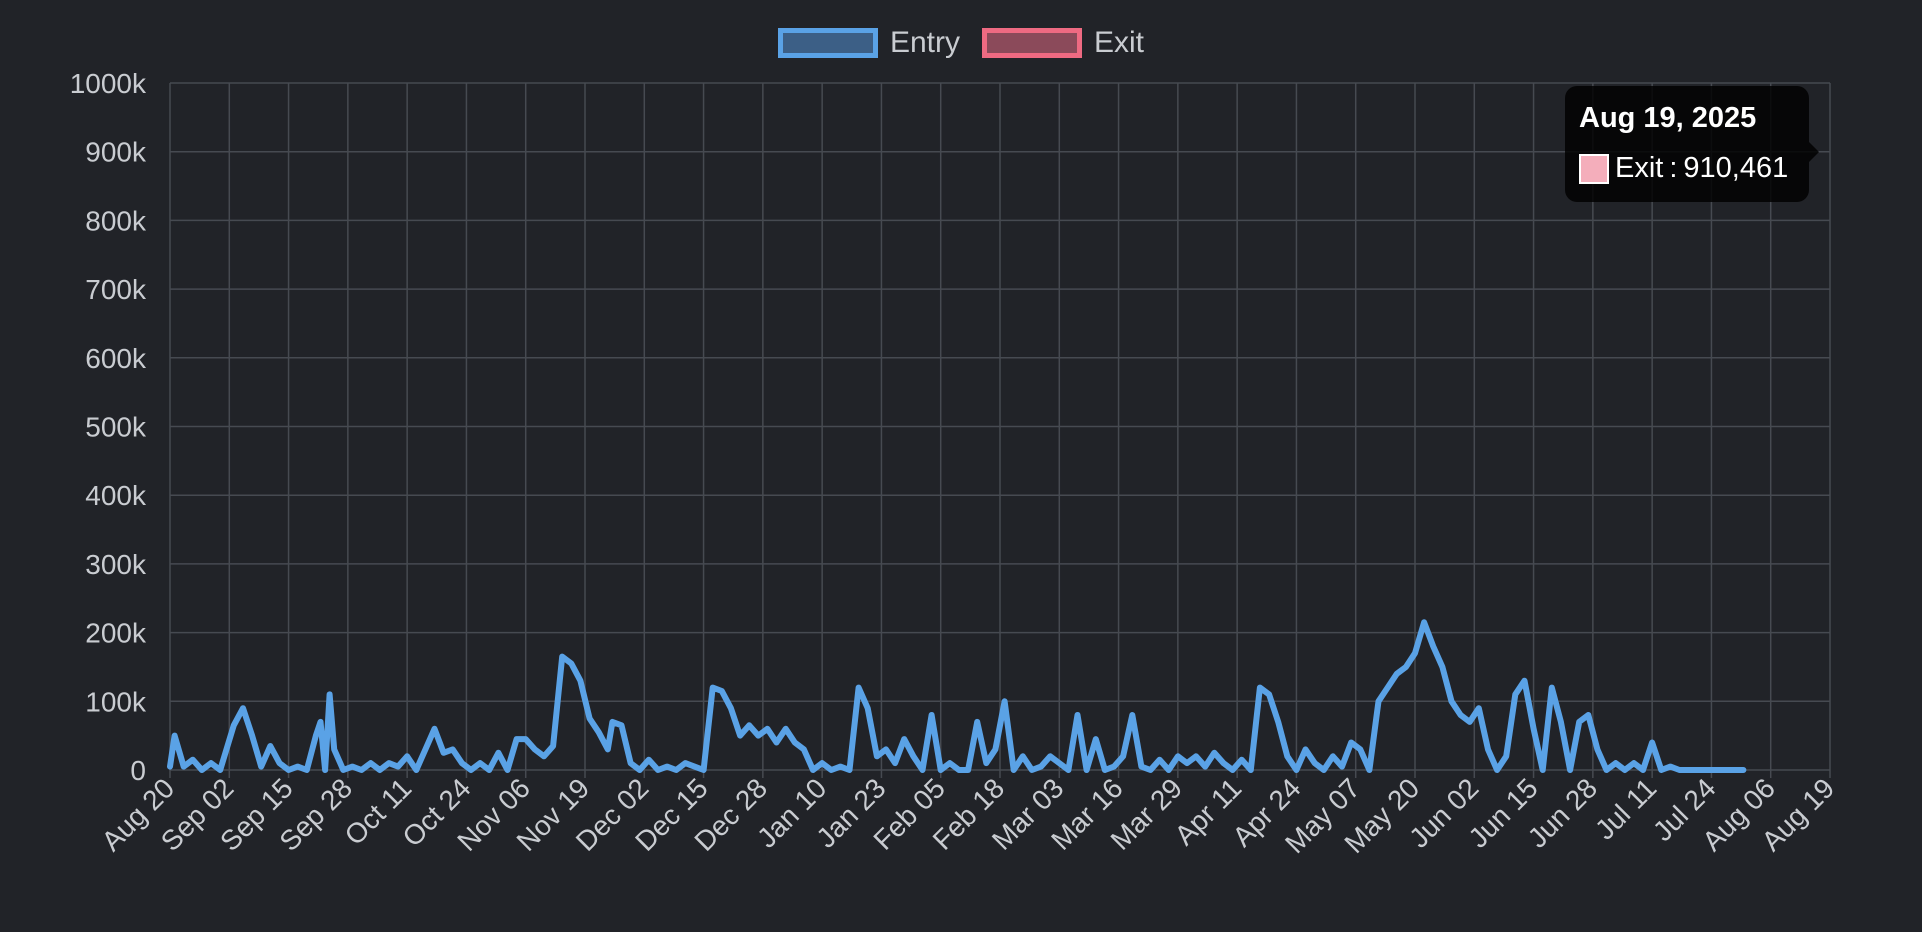  What do you see at coordinates (108, 83) in the screenshot?
I see `y-tick-label: 1000k` at bounding box center [108, 83].